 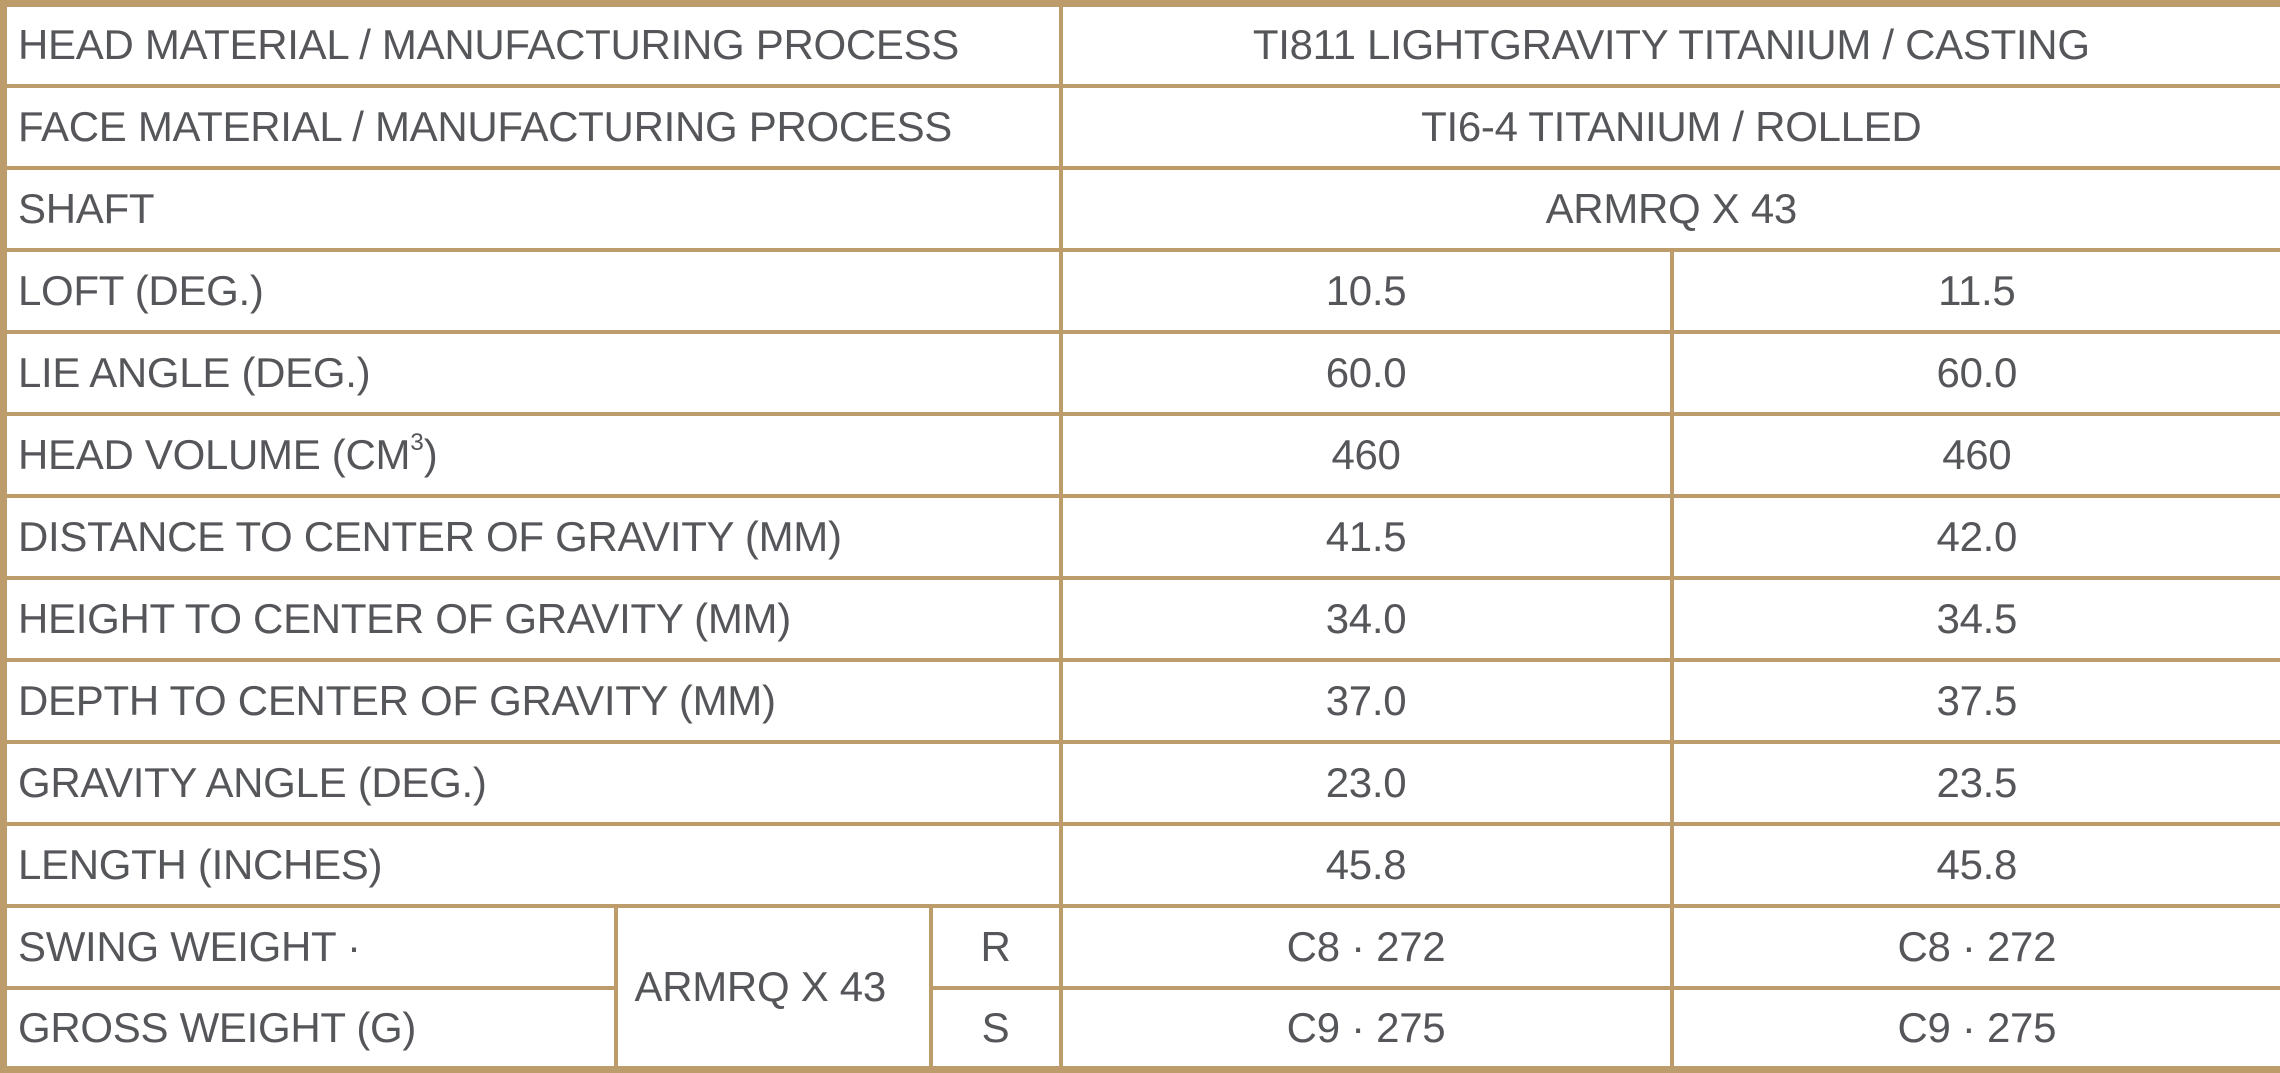 What do you see at coordinates (532, 126) in the screenshot?
I see `spec-label-face-material: FACE MATERIAL / MANUFACTURING PROCESS` at bounding box center [532, 126].